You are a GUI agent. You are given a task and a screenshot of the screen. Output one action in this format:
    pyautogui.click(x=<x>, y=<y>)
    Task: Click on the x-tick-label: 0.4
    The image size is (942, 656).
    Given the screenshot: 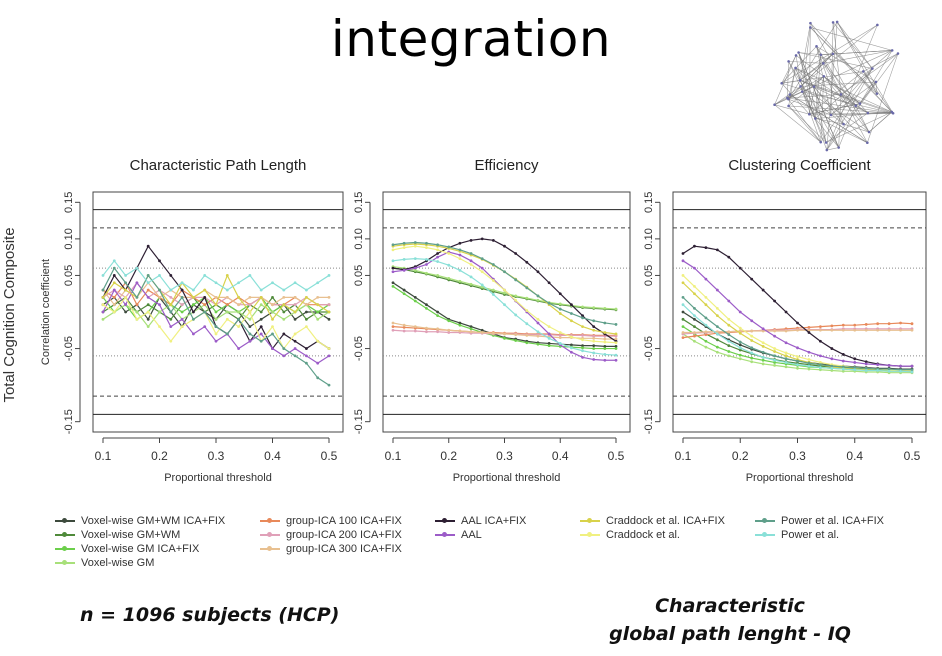 What is the action you would take?
    pyautogui.click(x=854, y=456)
    